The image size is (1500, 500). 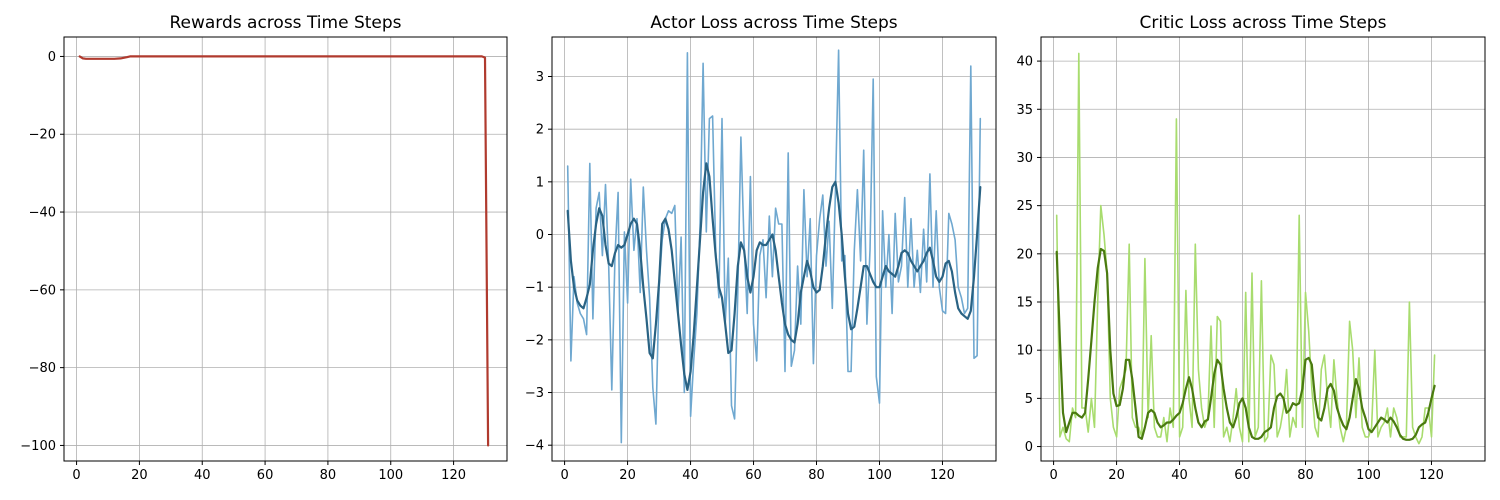 What do you see at coordinates (564, 475) in the screenshot?
I see `actor-loss-xtick-label-0: 0` at bounding box center [564, 475].